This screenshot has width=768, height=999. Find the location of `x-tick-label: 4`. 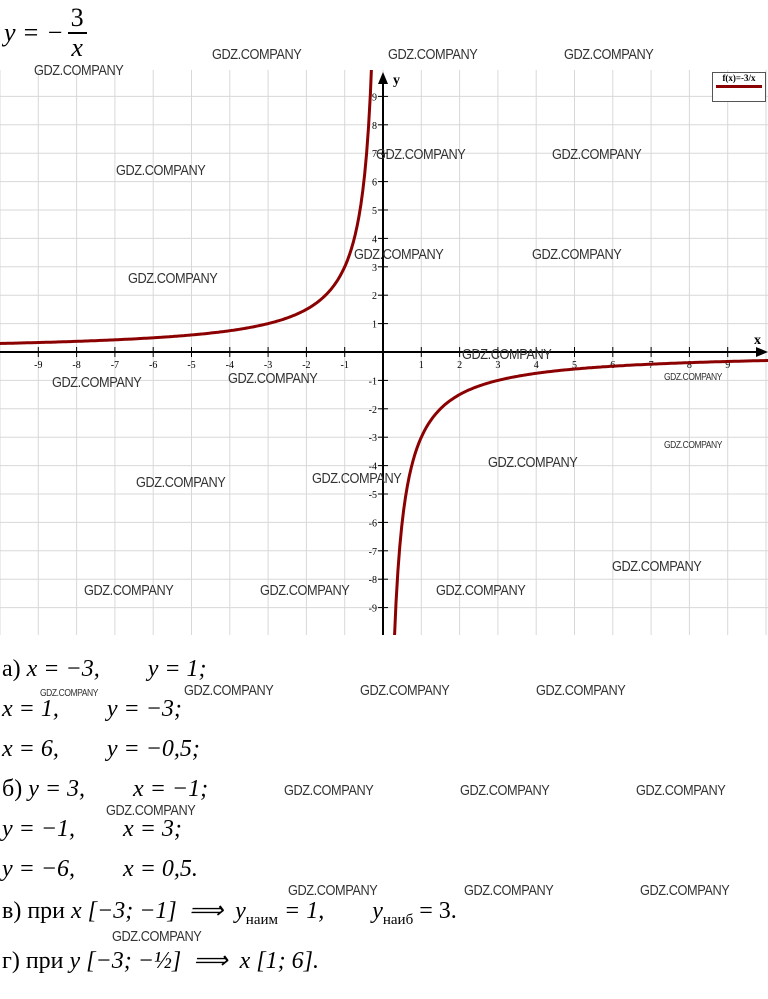

x-tick-label: 4 is located at coordinates (536, 365).